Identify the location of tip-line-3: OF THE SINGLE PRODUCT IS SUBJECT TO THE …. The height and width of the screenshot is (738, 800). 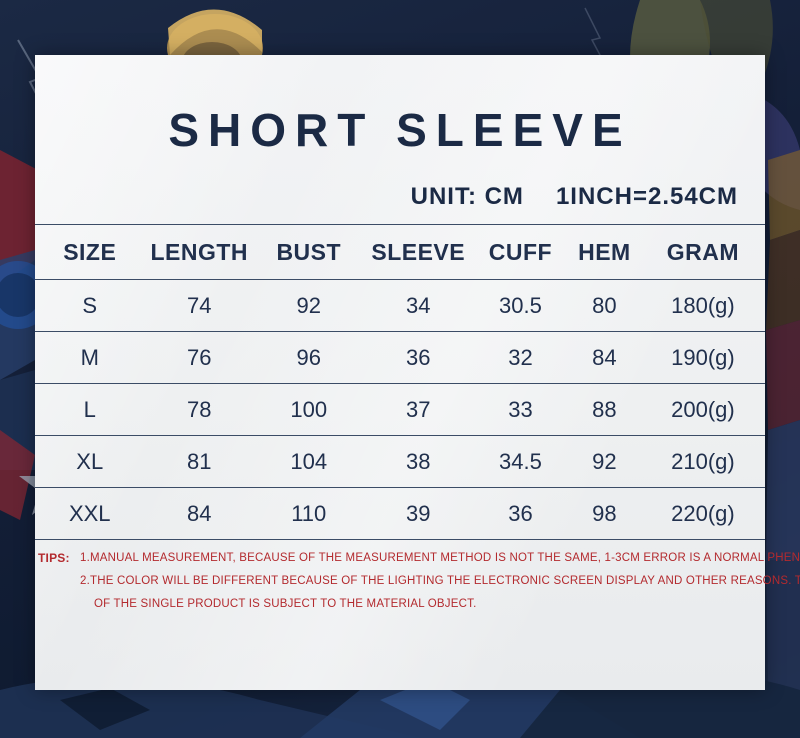
(285, 604).